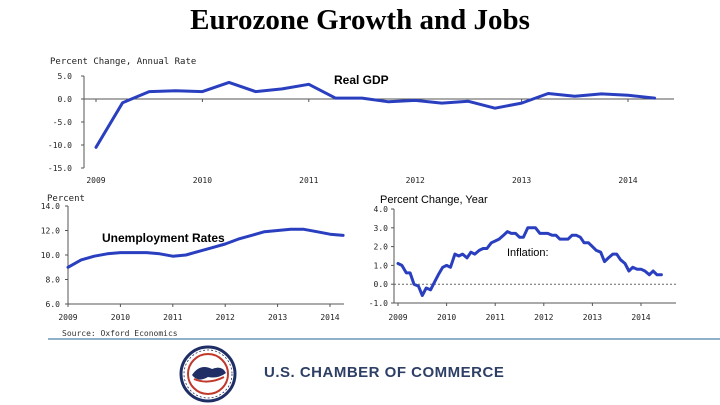 The height and width of the screenshot is (405, 720). What do you see at coordinates (384, 372) in the screenshot?
I see `organization-name: U.S. CHAMBER OF COMMERCE` at bounding box center [384, 372].